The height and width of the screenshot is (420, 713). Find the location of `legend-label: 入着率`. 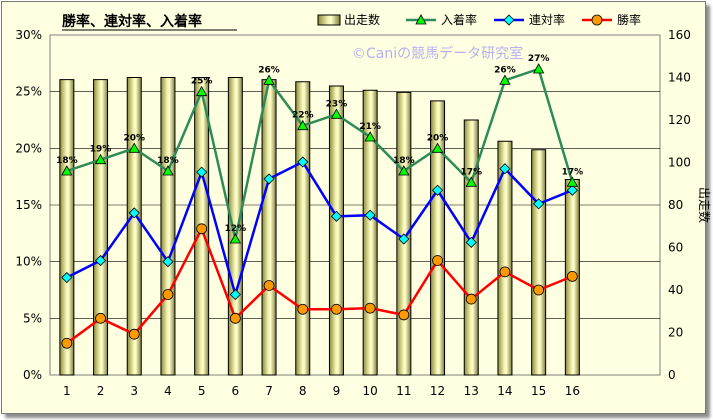

legend-label: 入着率 is located at coordinates (459, 19).